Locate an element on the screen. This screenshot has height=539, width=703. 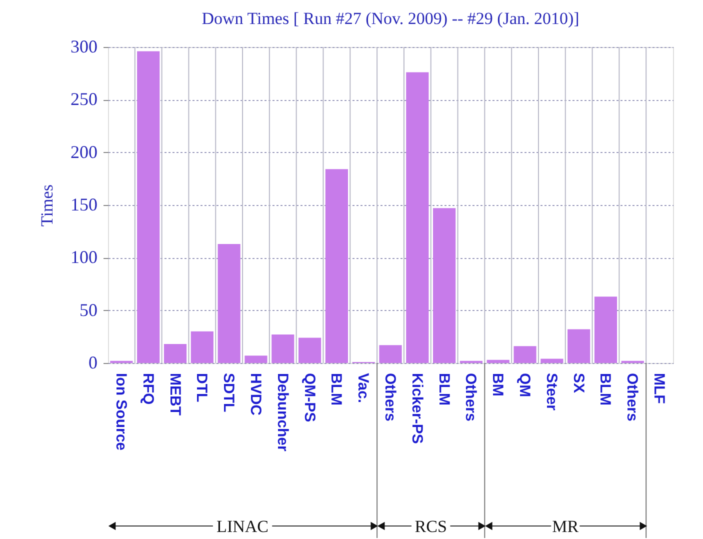
x-tick-label: BM is located at coordinates (497, 384).